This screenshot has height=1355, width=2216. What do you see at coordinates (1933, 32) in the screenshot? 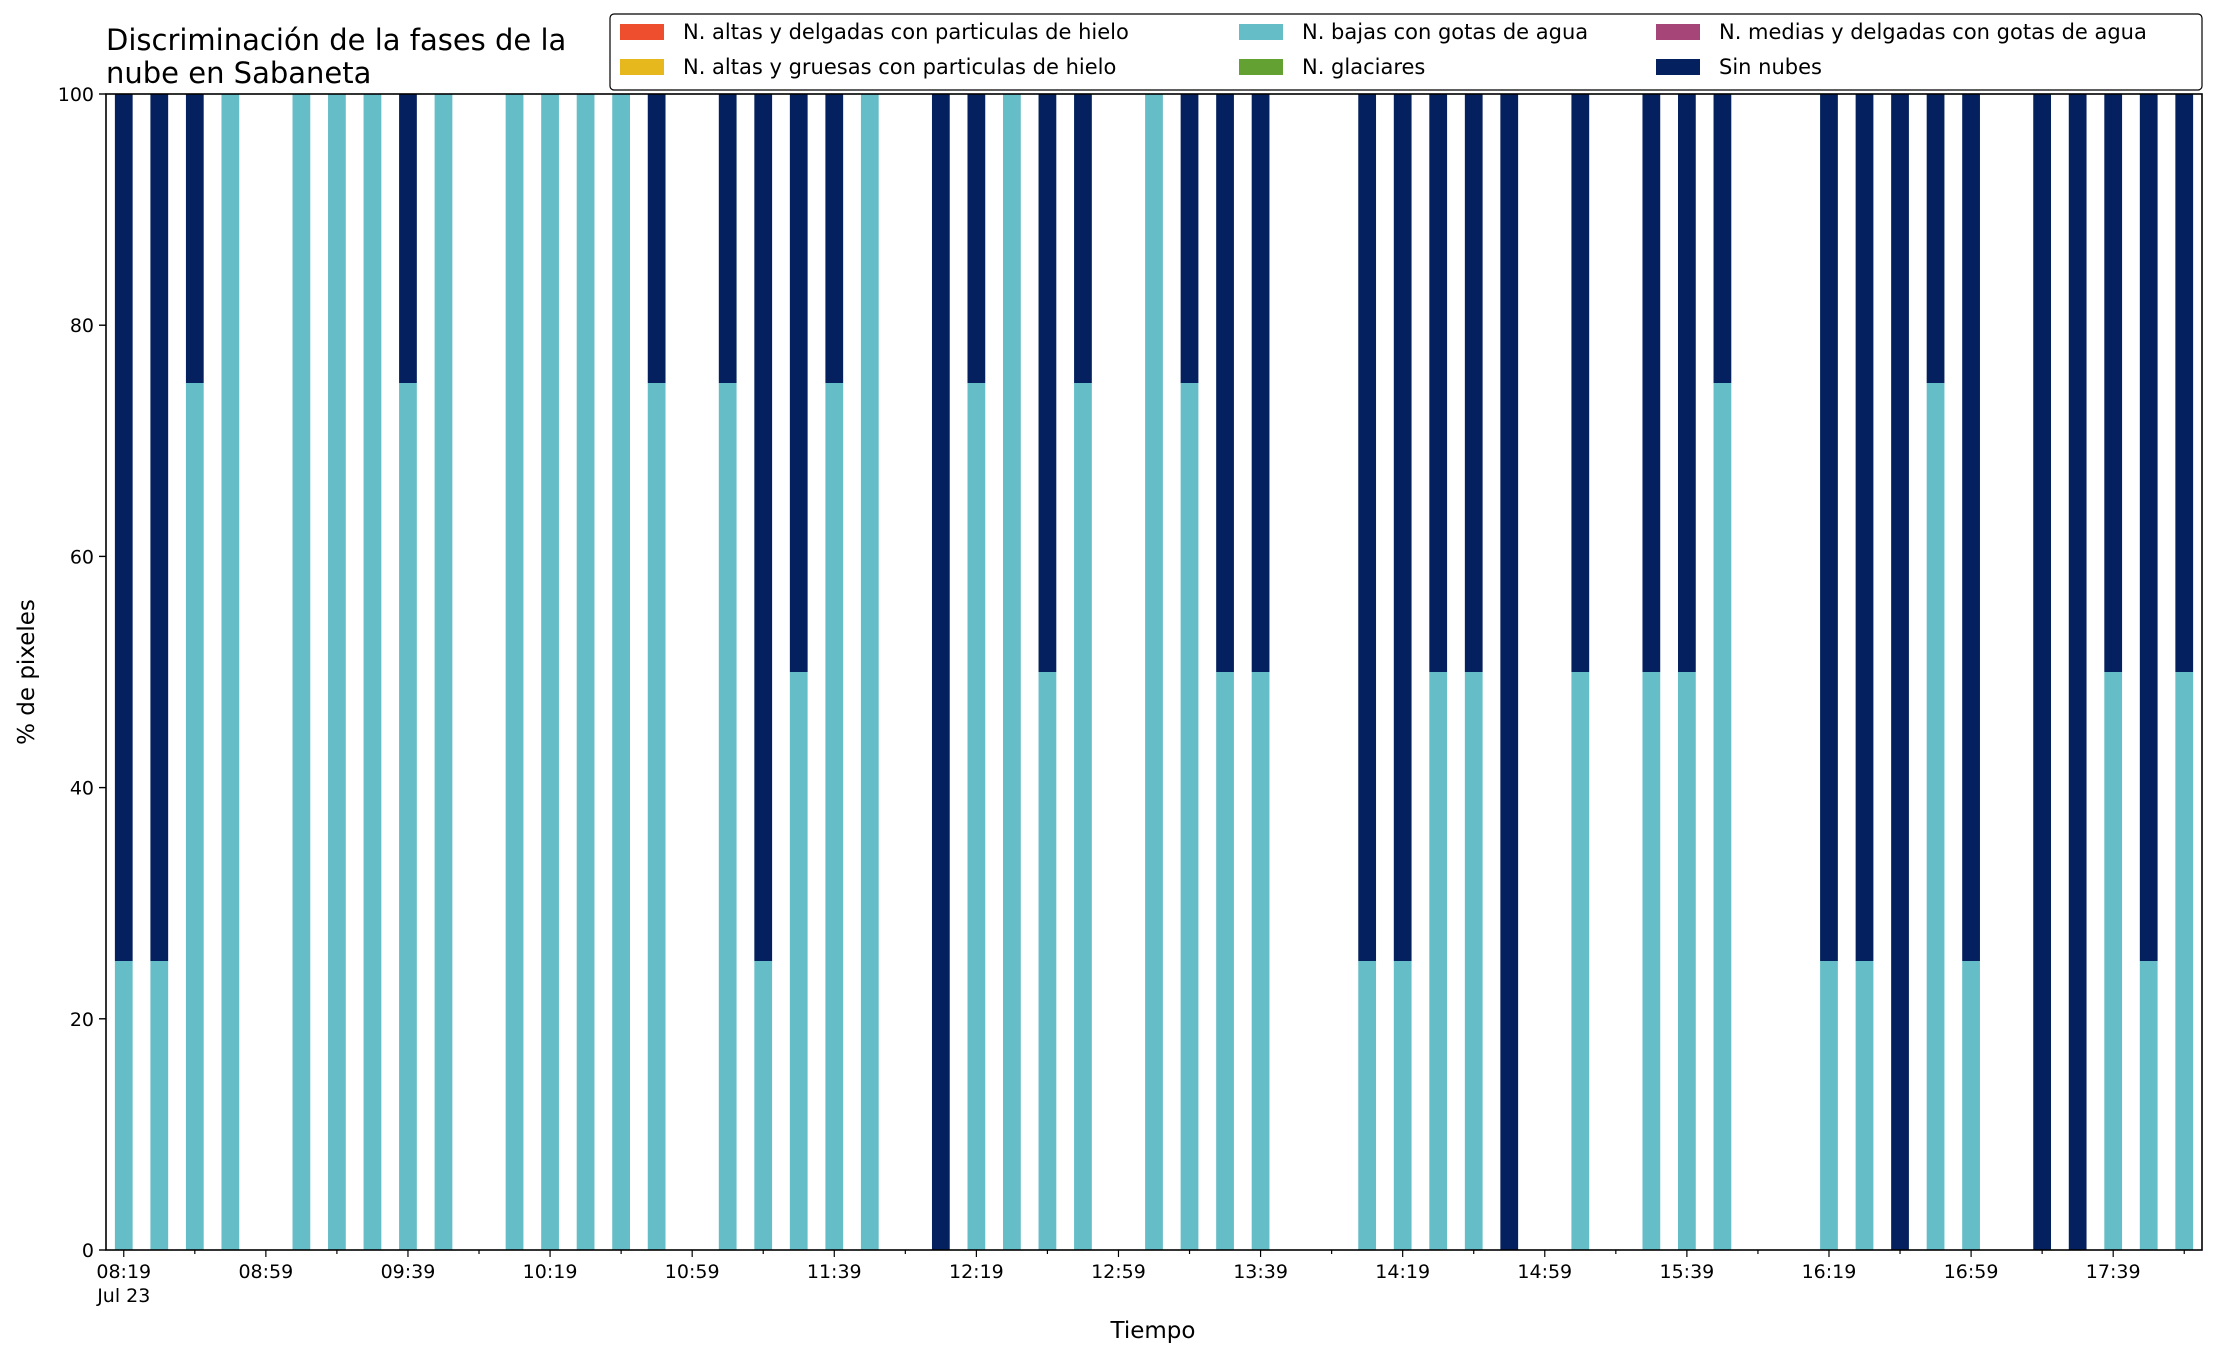
I see `legend-label-4: N. medias y delgadas con gotas de agua` at bounding box center [1933, 32].